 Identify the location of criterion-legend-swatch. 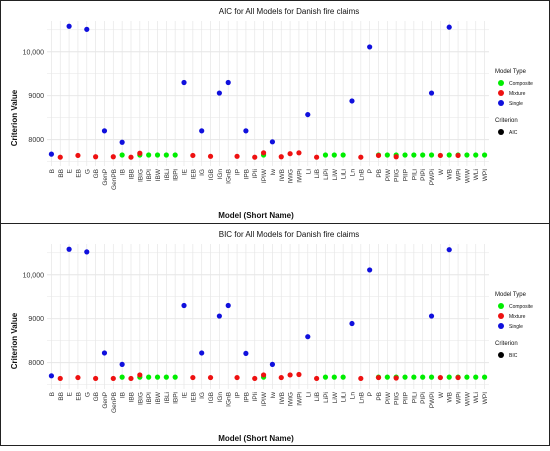
(501, 132).